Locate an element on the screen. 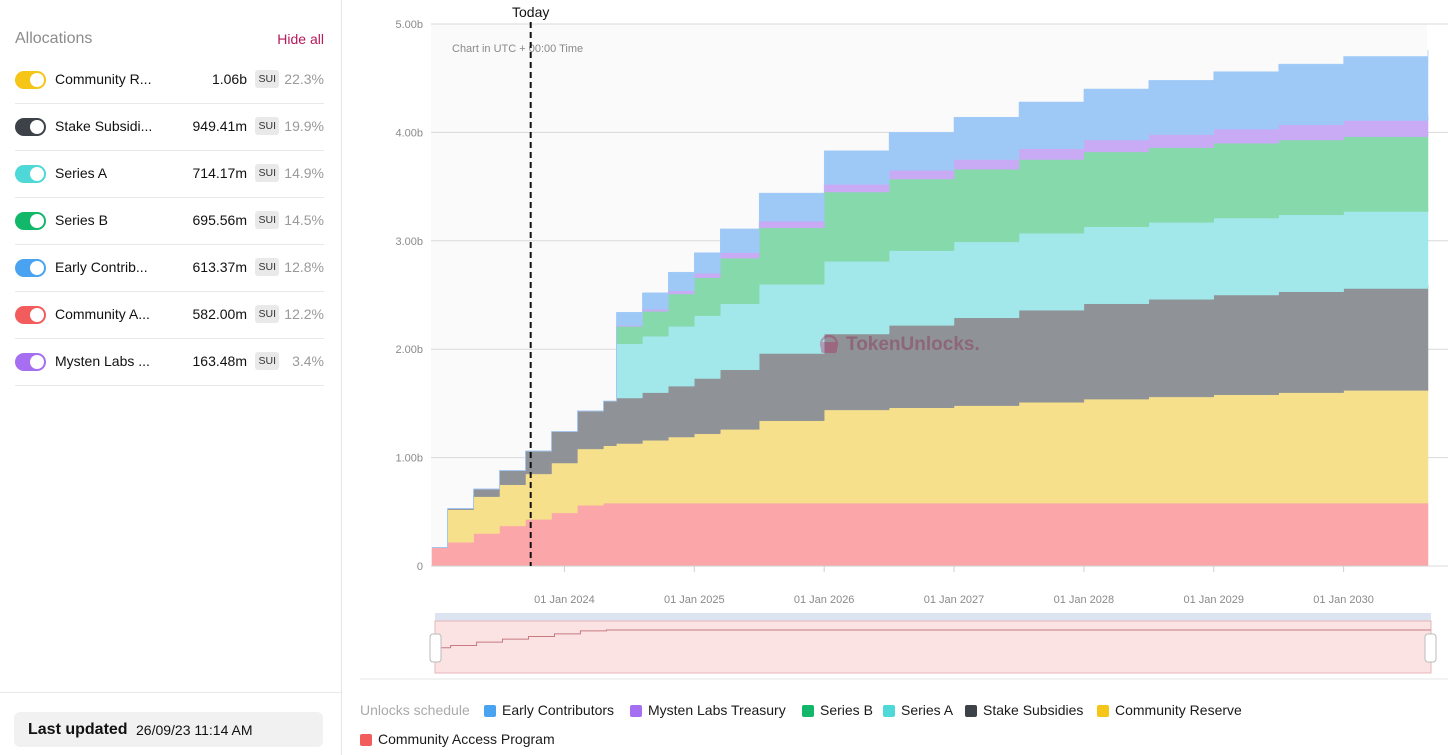 The image size is (1456, 755). allocation-name: Series A is located at coordinates (81, 173).